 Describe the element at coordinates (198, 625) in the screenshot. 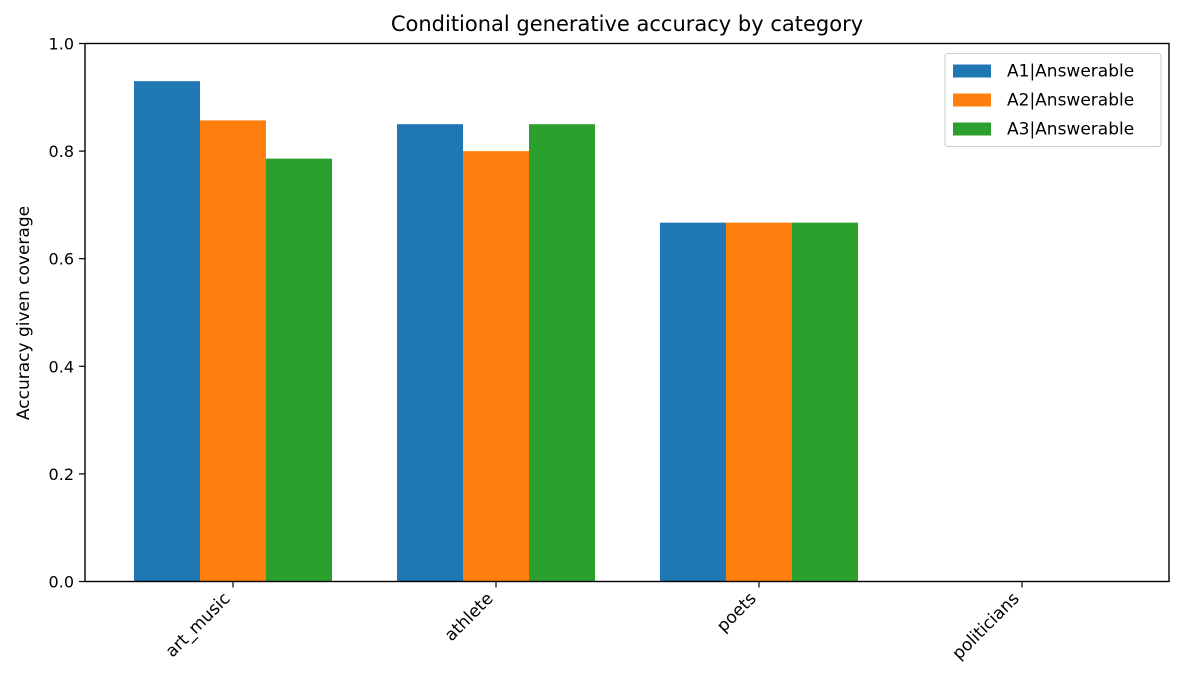

I see `x-tick-label-art_music: art_music` at that location.